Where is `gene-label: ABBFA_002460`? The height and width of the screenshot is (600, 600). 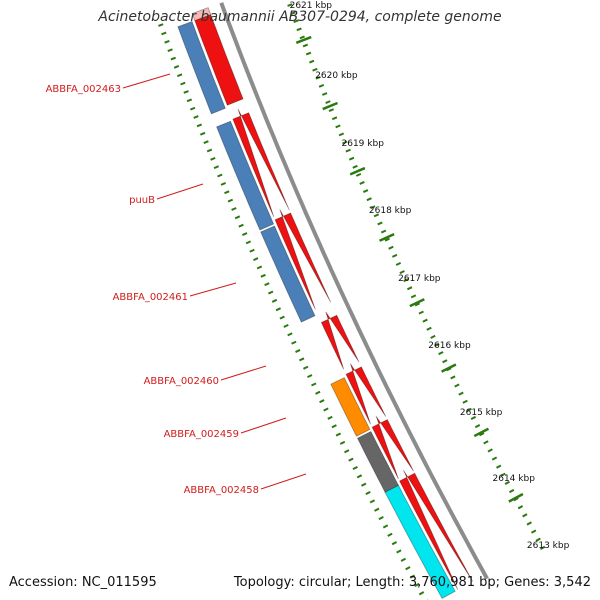 gene-label: ABBFA_002460 is located at coordinates (181, 381).